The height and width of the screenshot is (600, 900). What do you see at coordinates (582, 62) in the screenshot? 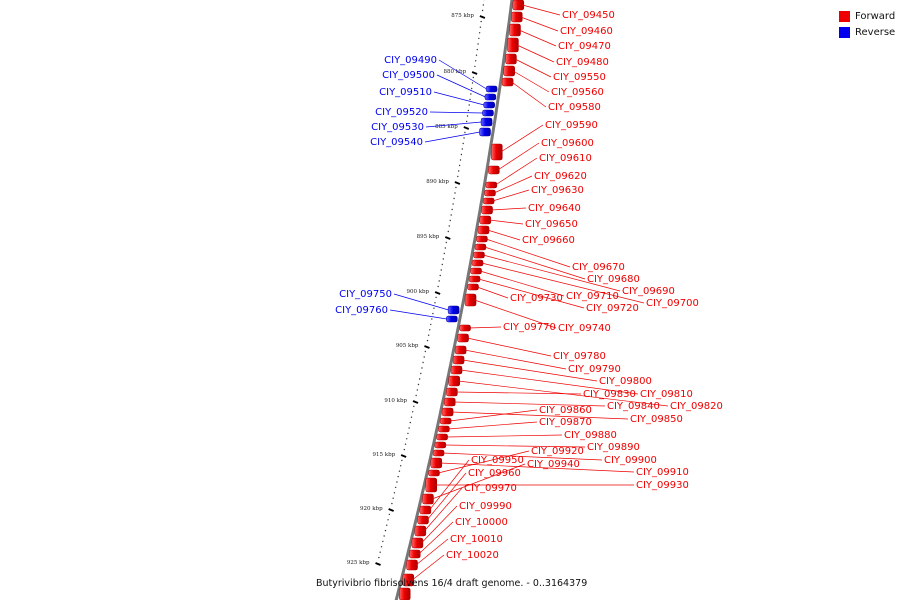
I see `forward-gene-label: CIY_09480` at bounding box center [582, 62].